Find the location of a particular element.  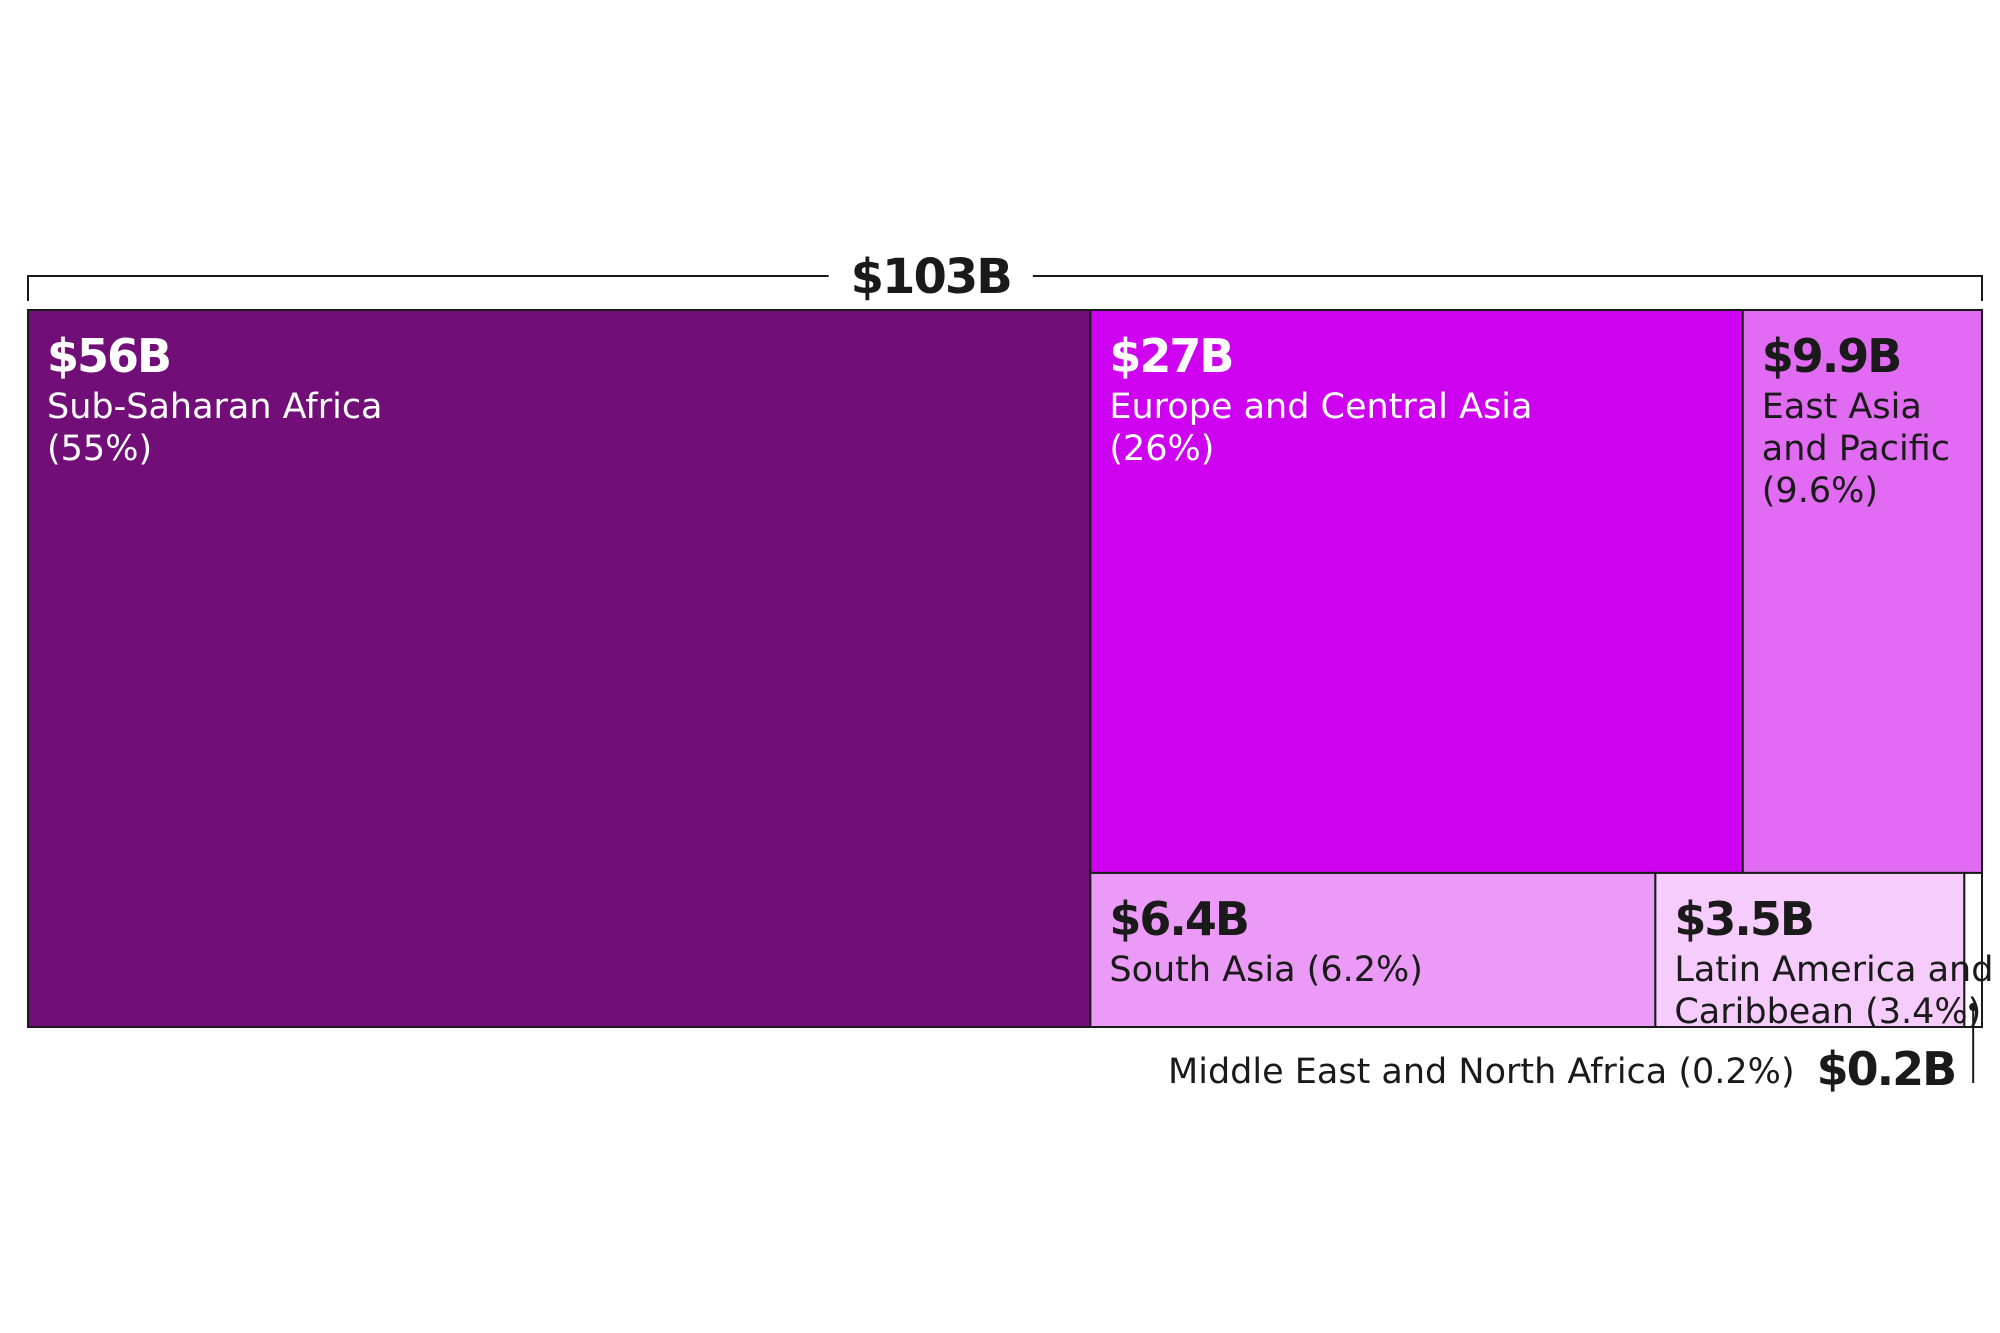

bracket-left is located at coordinates (428, 288).